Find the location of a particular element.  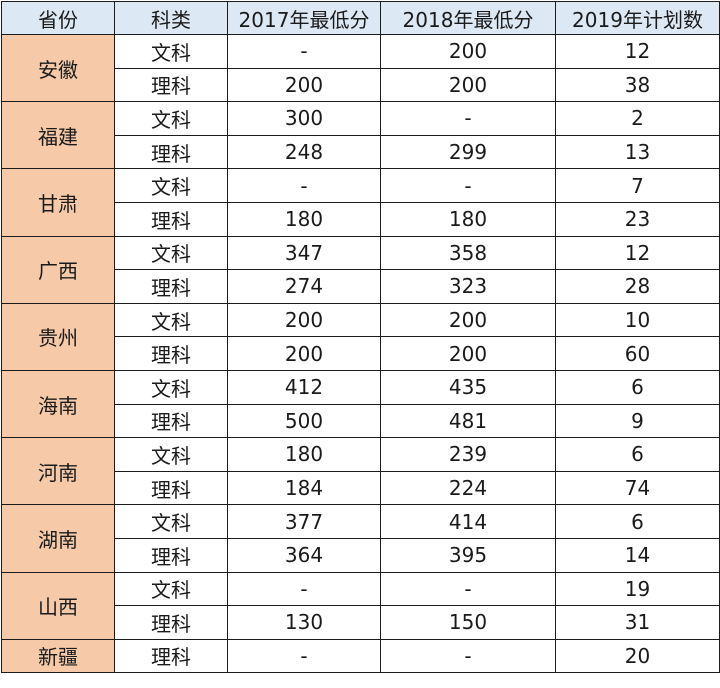

min-score-2017-cell: 130 is located at coordinates (304, 622).